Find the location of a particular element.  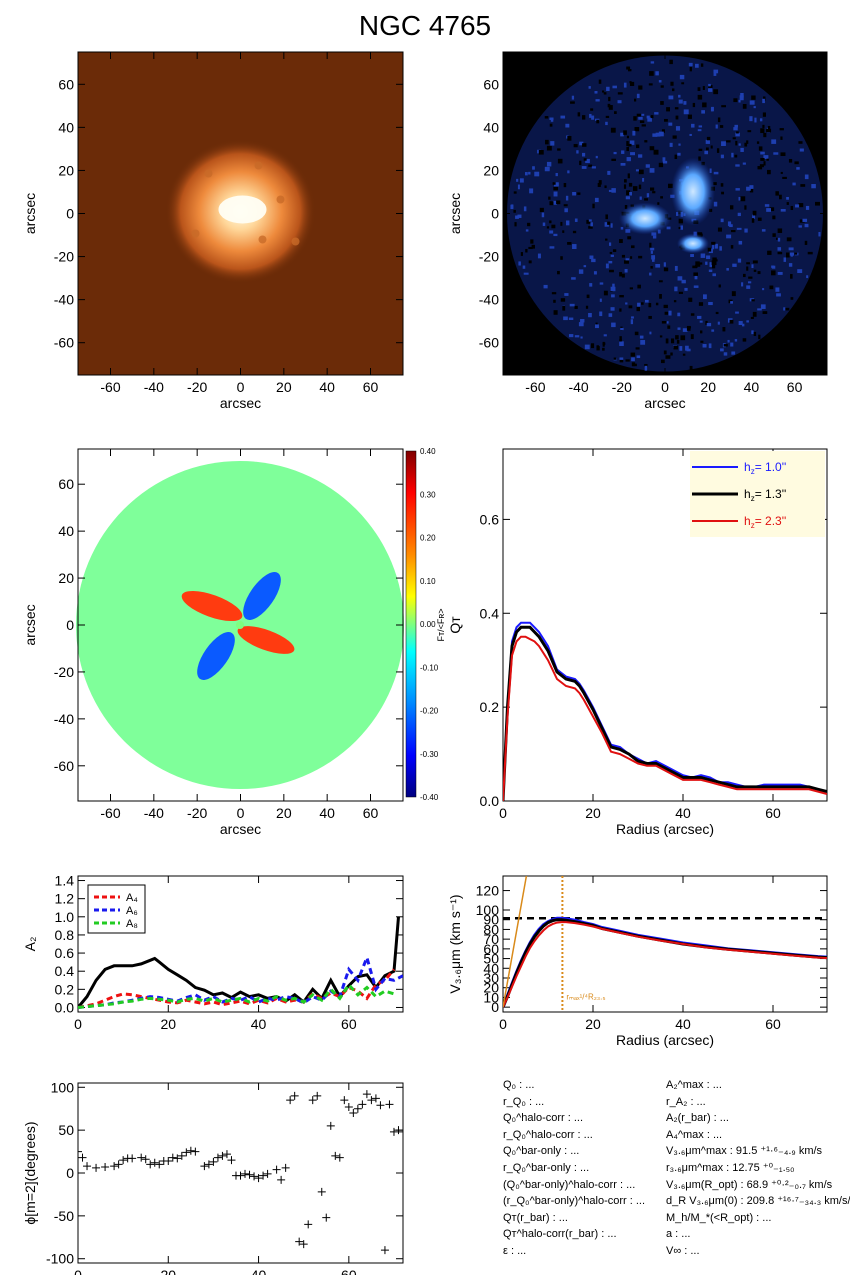

qt-profile-xtick-label: 0 is located at coordinates (503, 813).